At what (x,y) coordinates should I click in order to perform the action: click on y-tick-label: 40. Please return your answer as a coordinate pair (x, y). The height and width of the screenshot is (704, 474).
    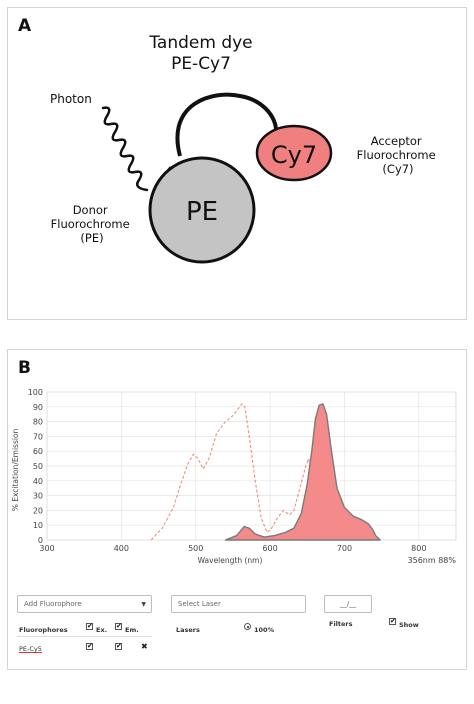
    Looking at the image, I should click on (38, 481).